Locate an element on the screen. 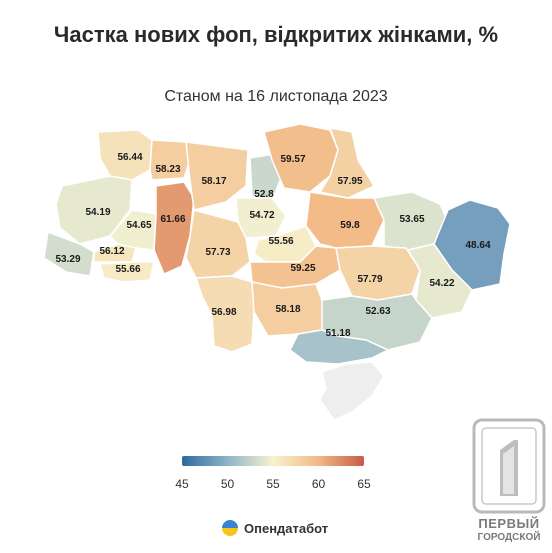  region-value-label: 58.18 is located at coordinates (287, 309).